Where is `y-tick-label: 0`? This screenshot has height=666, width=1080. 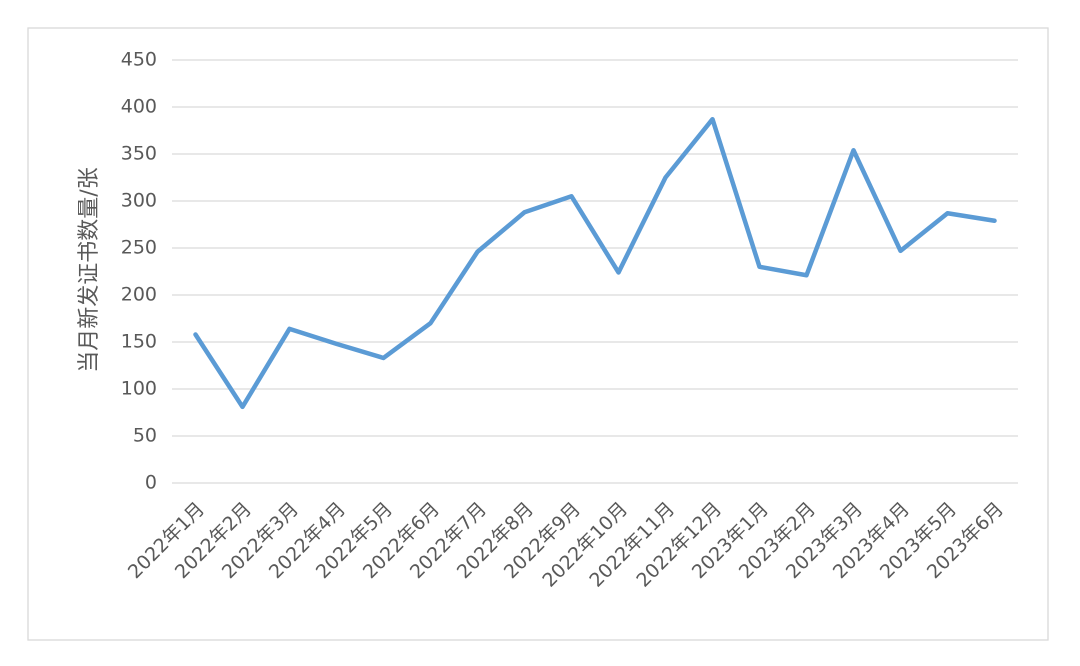
y-tick-label: 0 is located at coordinates (151, 483).